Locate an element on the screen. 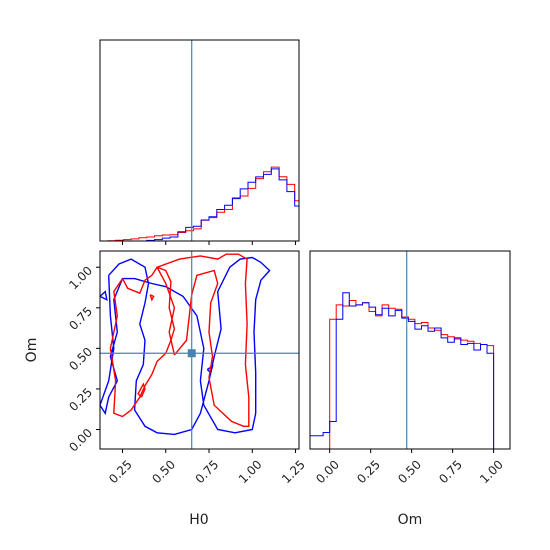 This screenshot has height=550, width=550. scatter-y-tick-label-1: 0.25 is located at coordinates (80, 399).